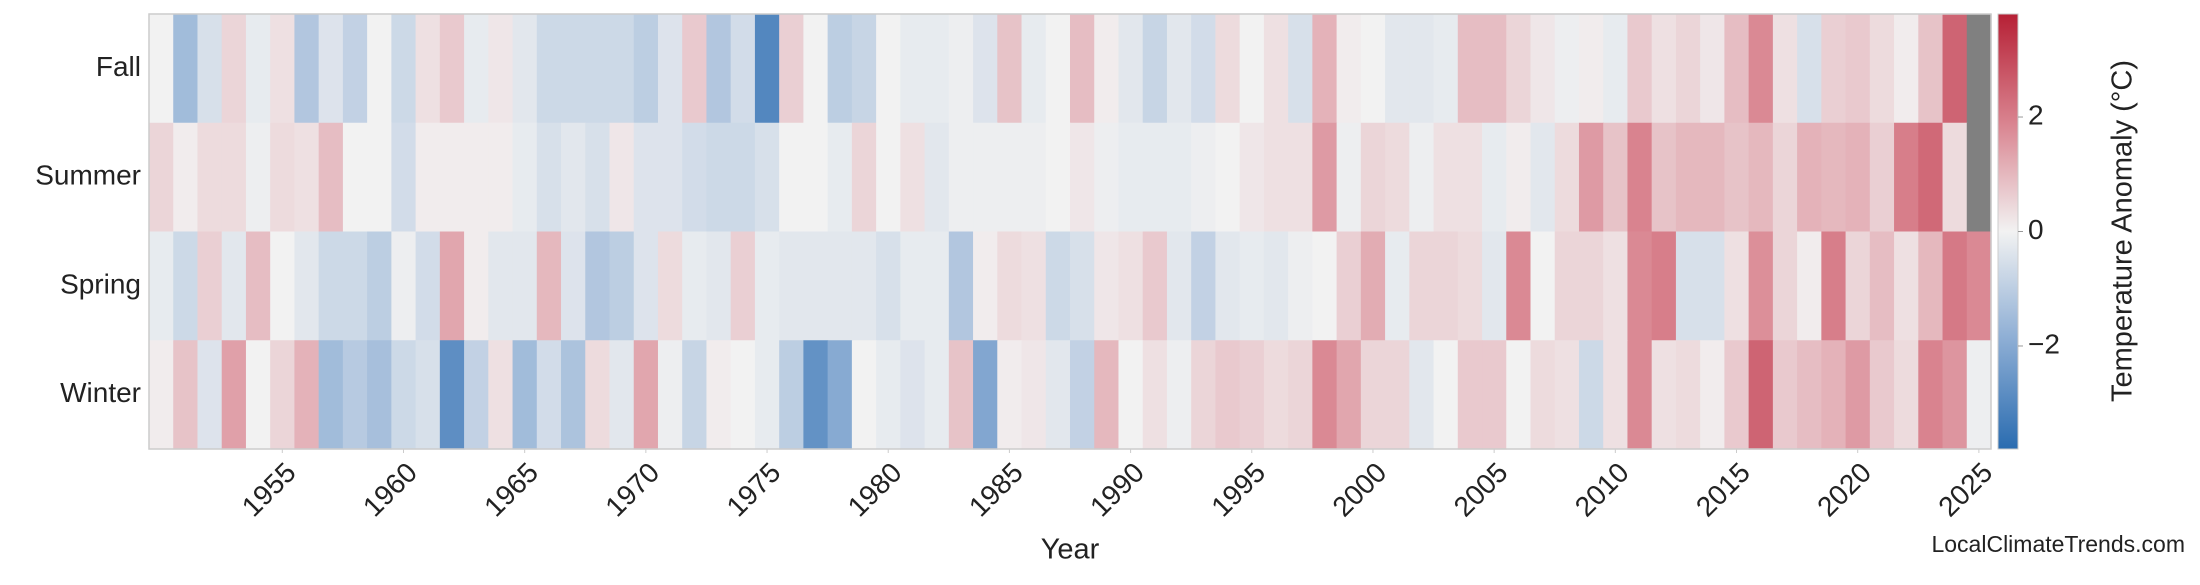  Describe the element at coordinates (875, 490) in the screenshot. I see `x-tick-label: 1980` at that location.